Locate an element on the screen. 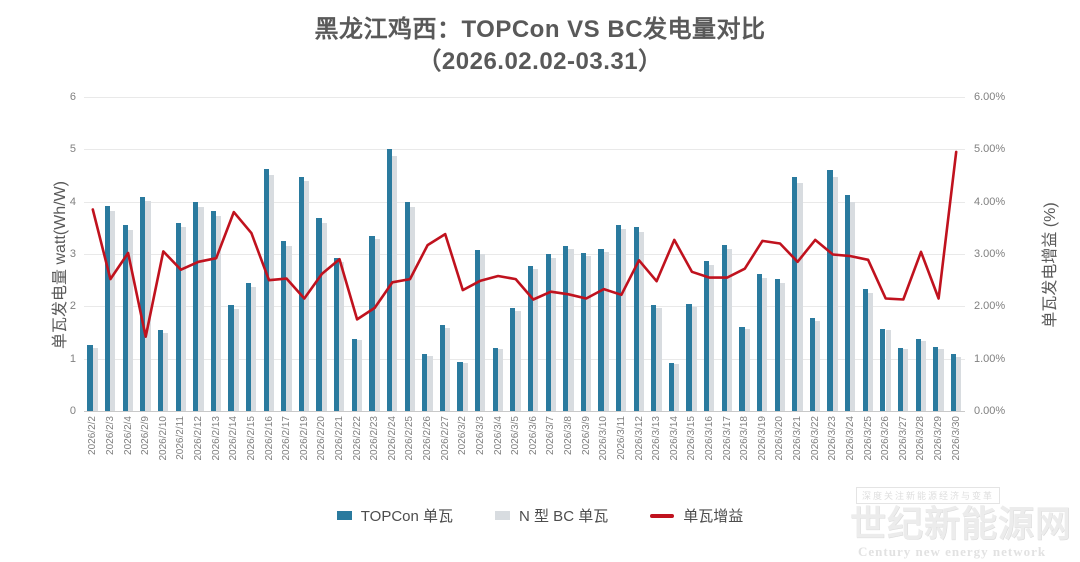 The image size is (1080, 562). watermark-badge: 深度关注新能源经济与变革 is located at coordinates (928, 495).